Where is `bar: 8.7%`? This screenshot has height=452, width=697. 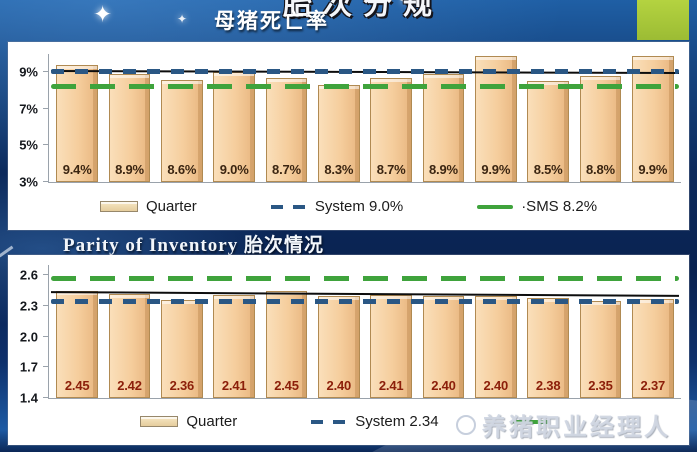
bar: 8.7% is located at coordinates (286, 129).